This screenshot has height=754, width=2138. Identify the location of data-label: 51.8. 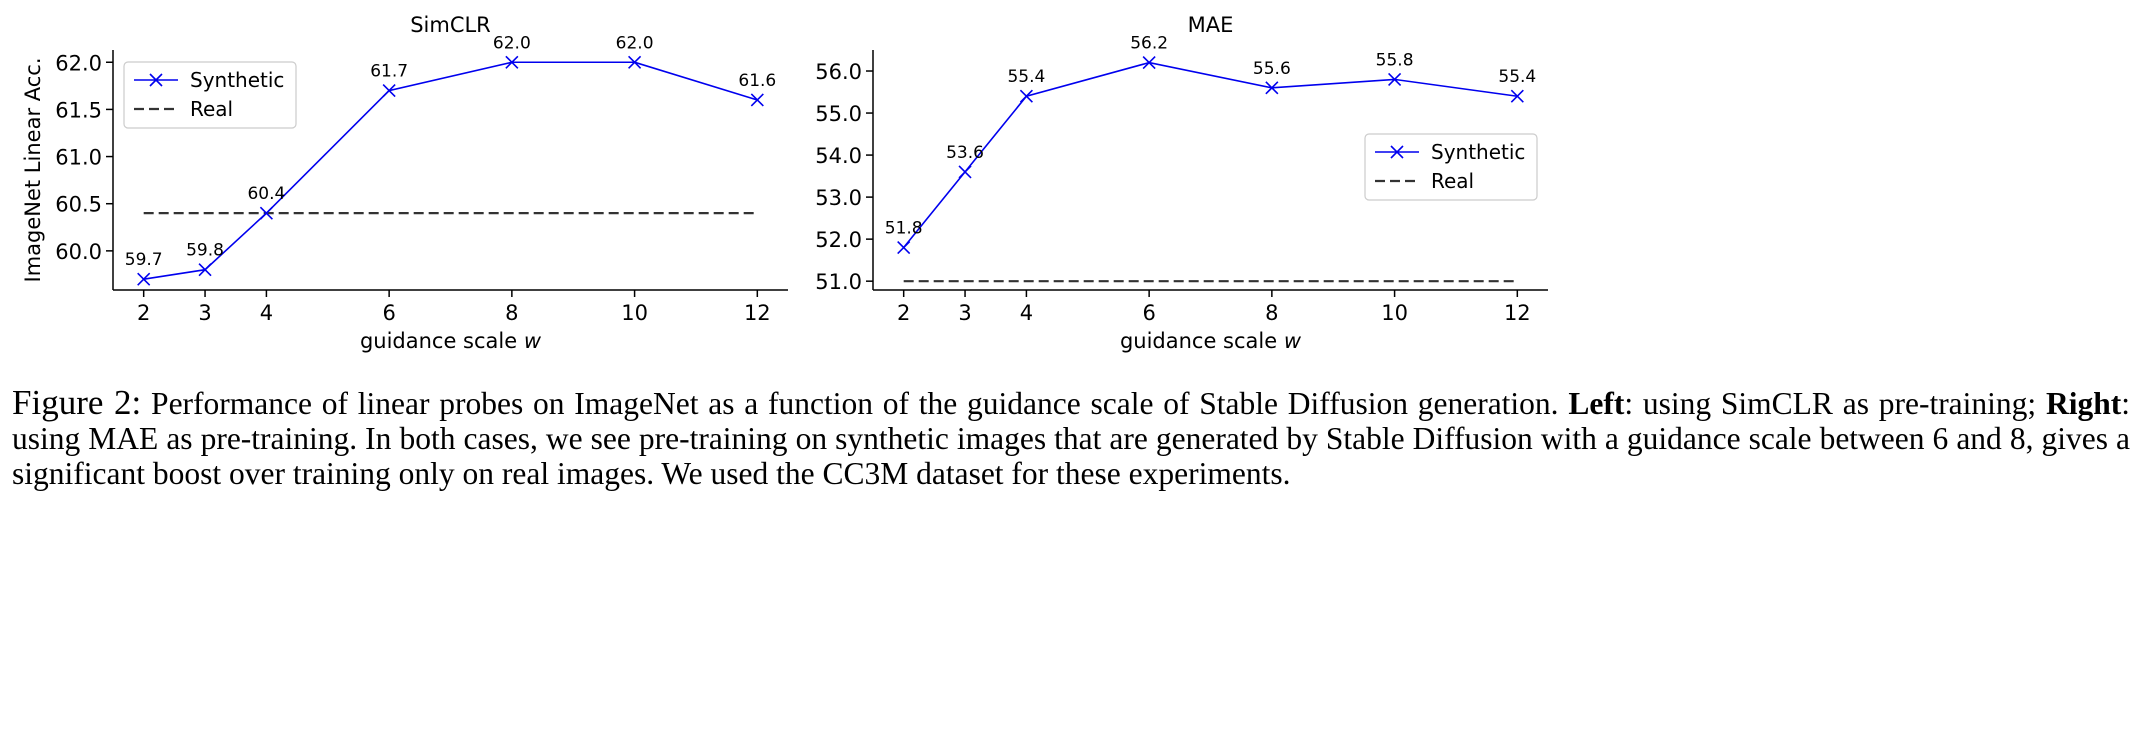
(904, 229).